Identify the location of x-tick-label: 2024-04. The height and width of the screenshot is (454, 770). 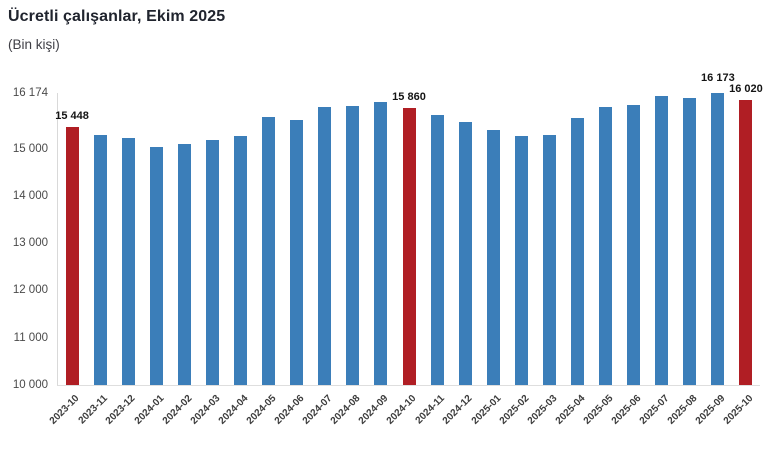
(233, 410).